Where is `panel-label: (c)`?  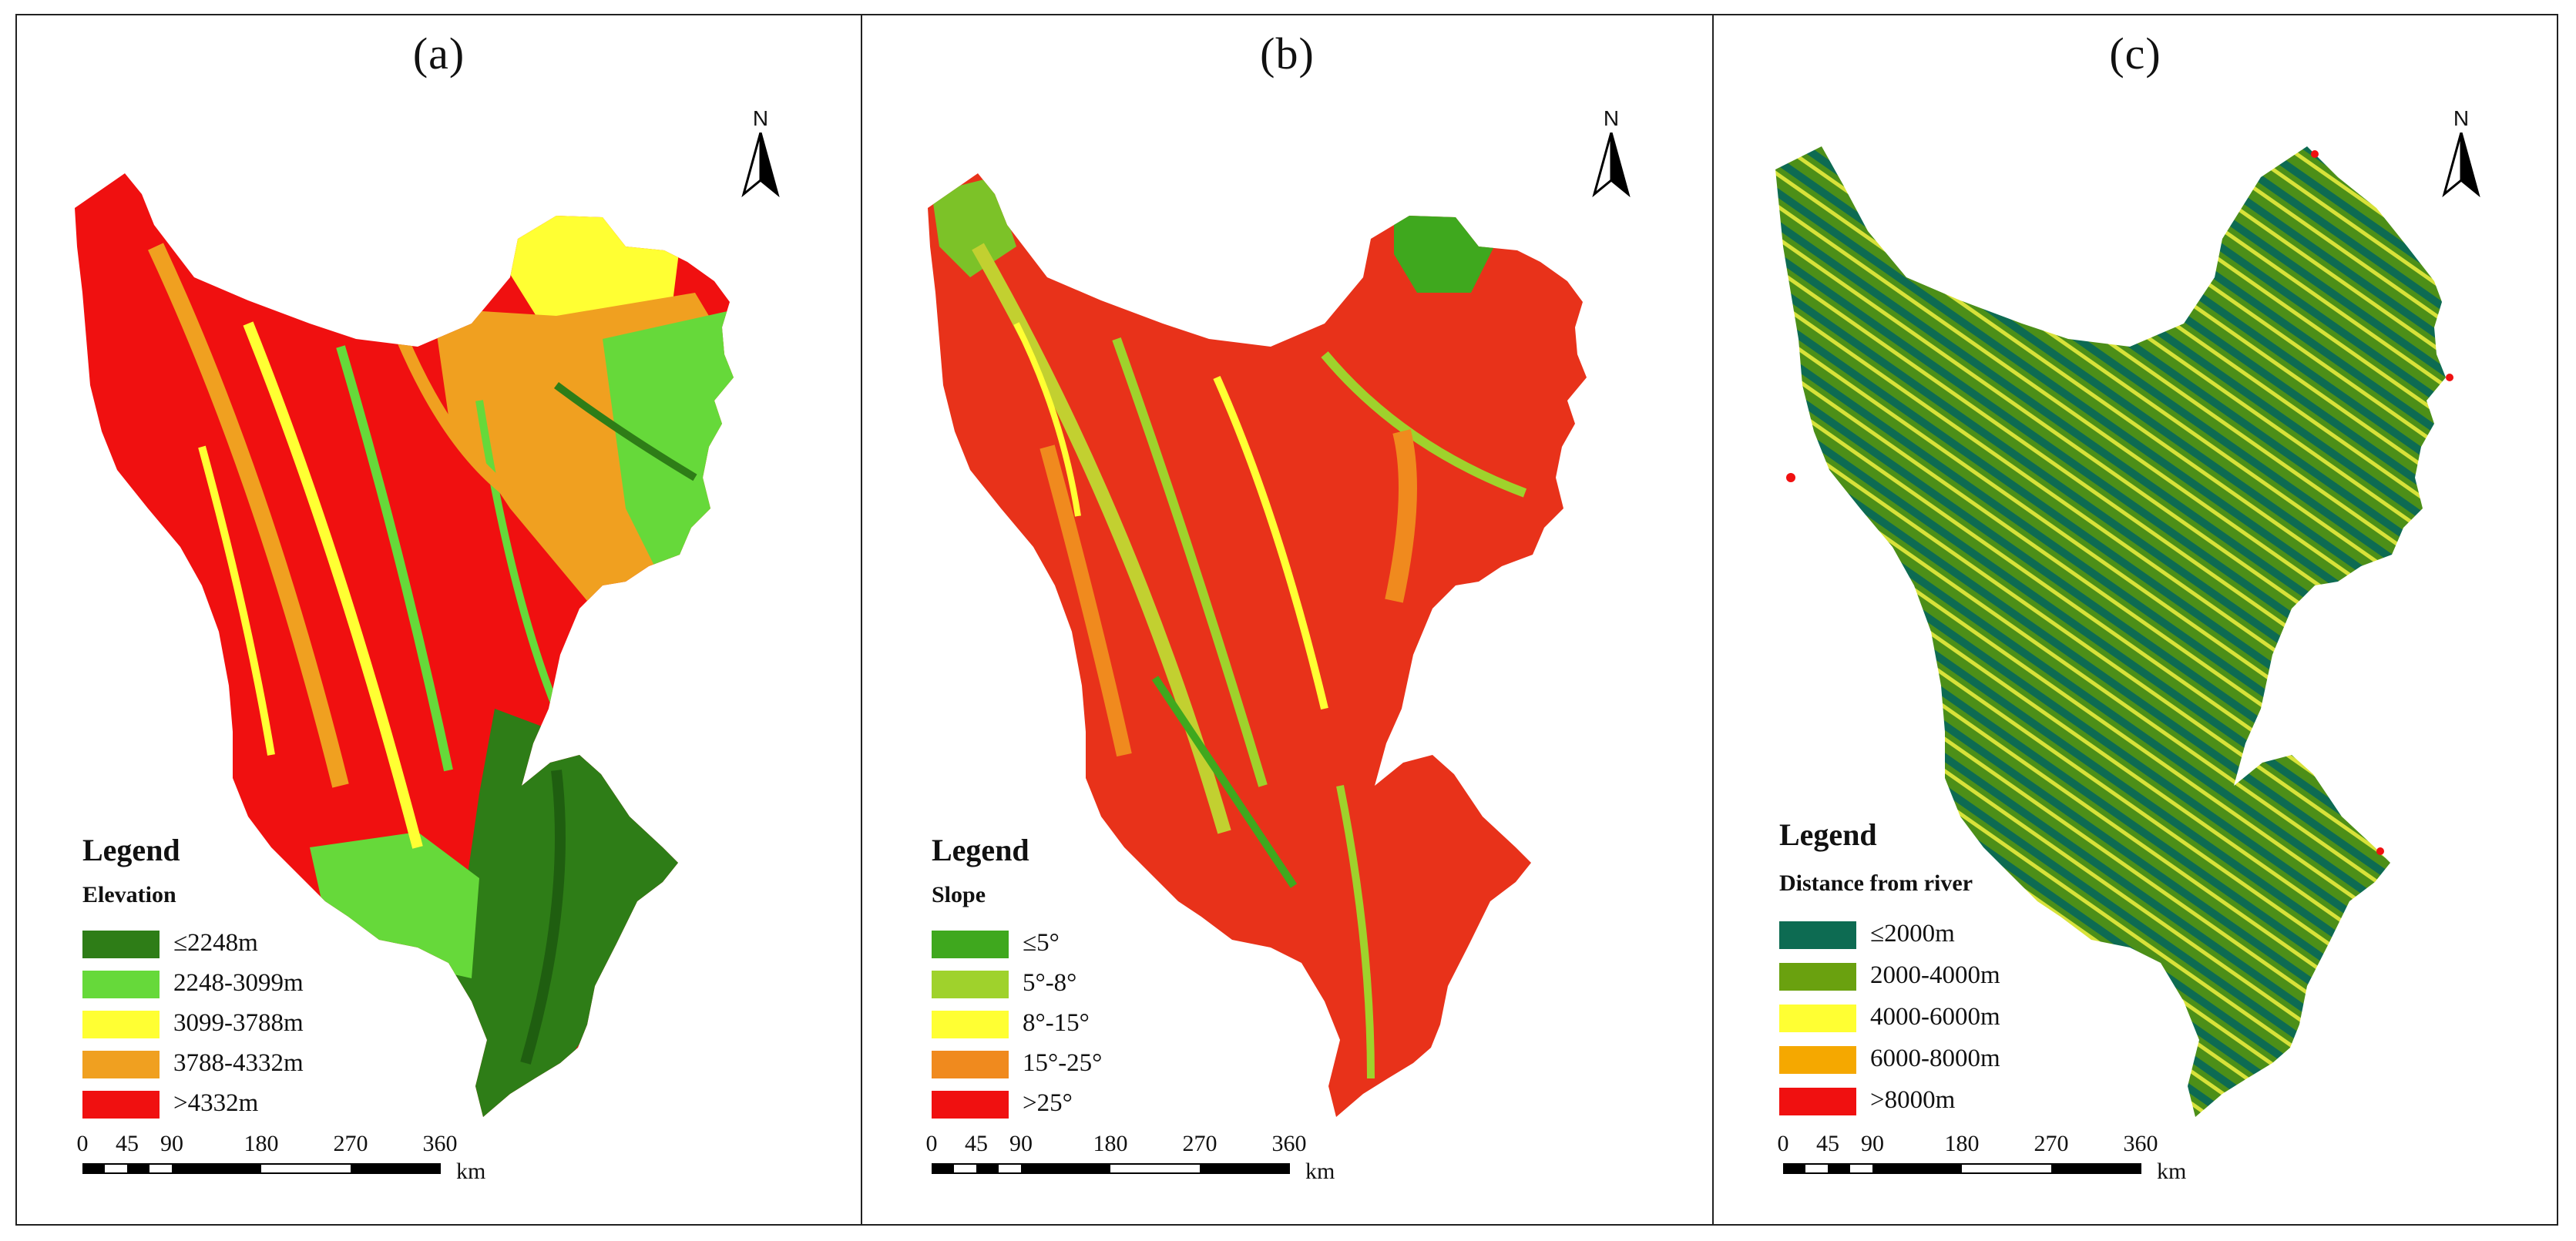 panel-label: (c) is located at coordinates (2135, 54).